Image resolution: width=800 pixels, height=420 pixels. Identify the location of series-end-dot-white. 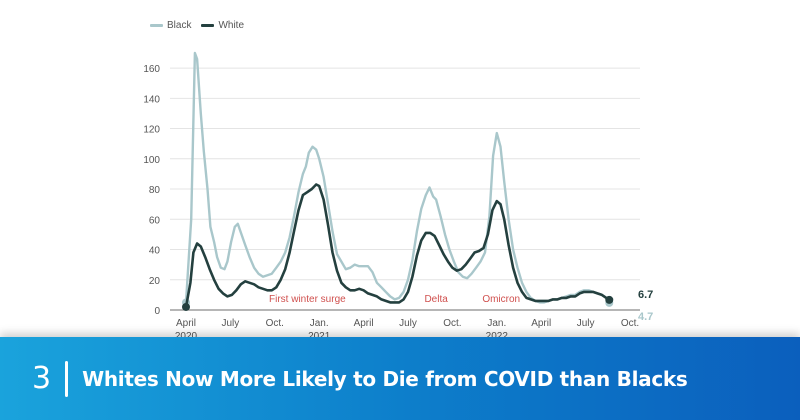
(609, 299).